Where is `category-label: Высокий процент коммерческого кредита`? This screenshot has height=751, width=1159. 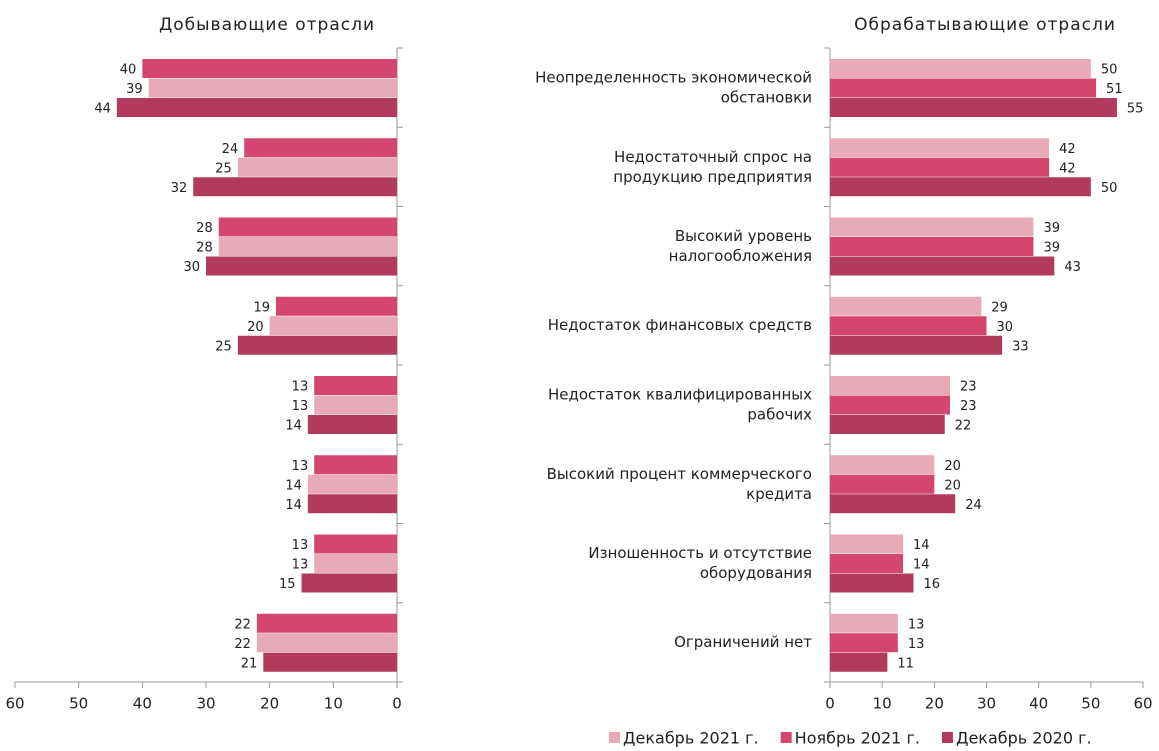 category-label: Высокий процент коммерческого кредита is located at coordinates (679, 483).